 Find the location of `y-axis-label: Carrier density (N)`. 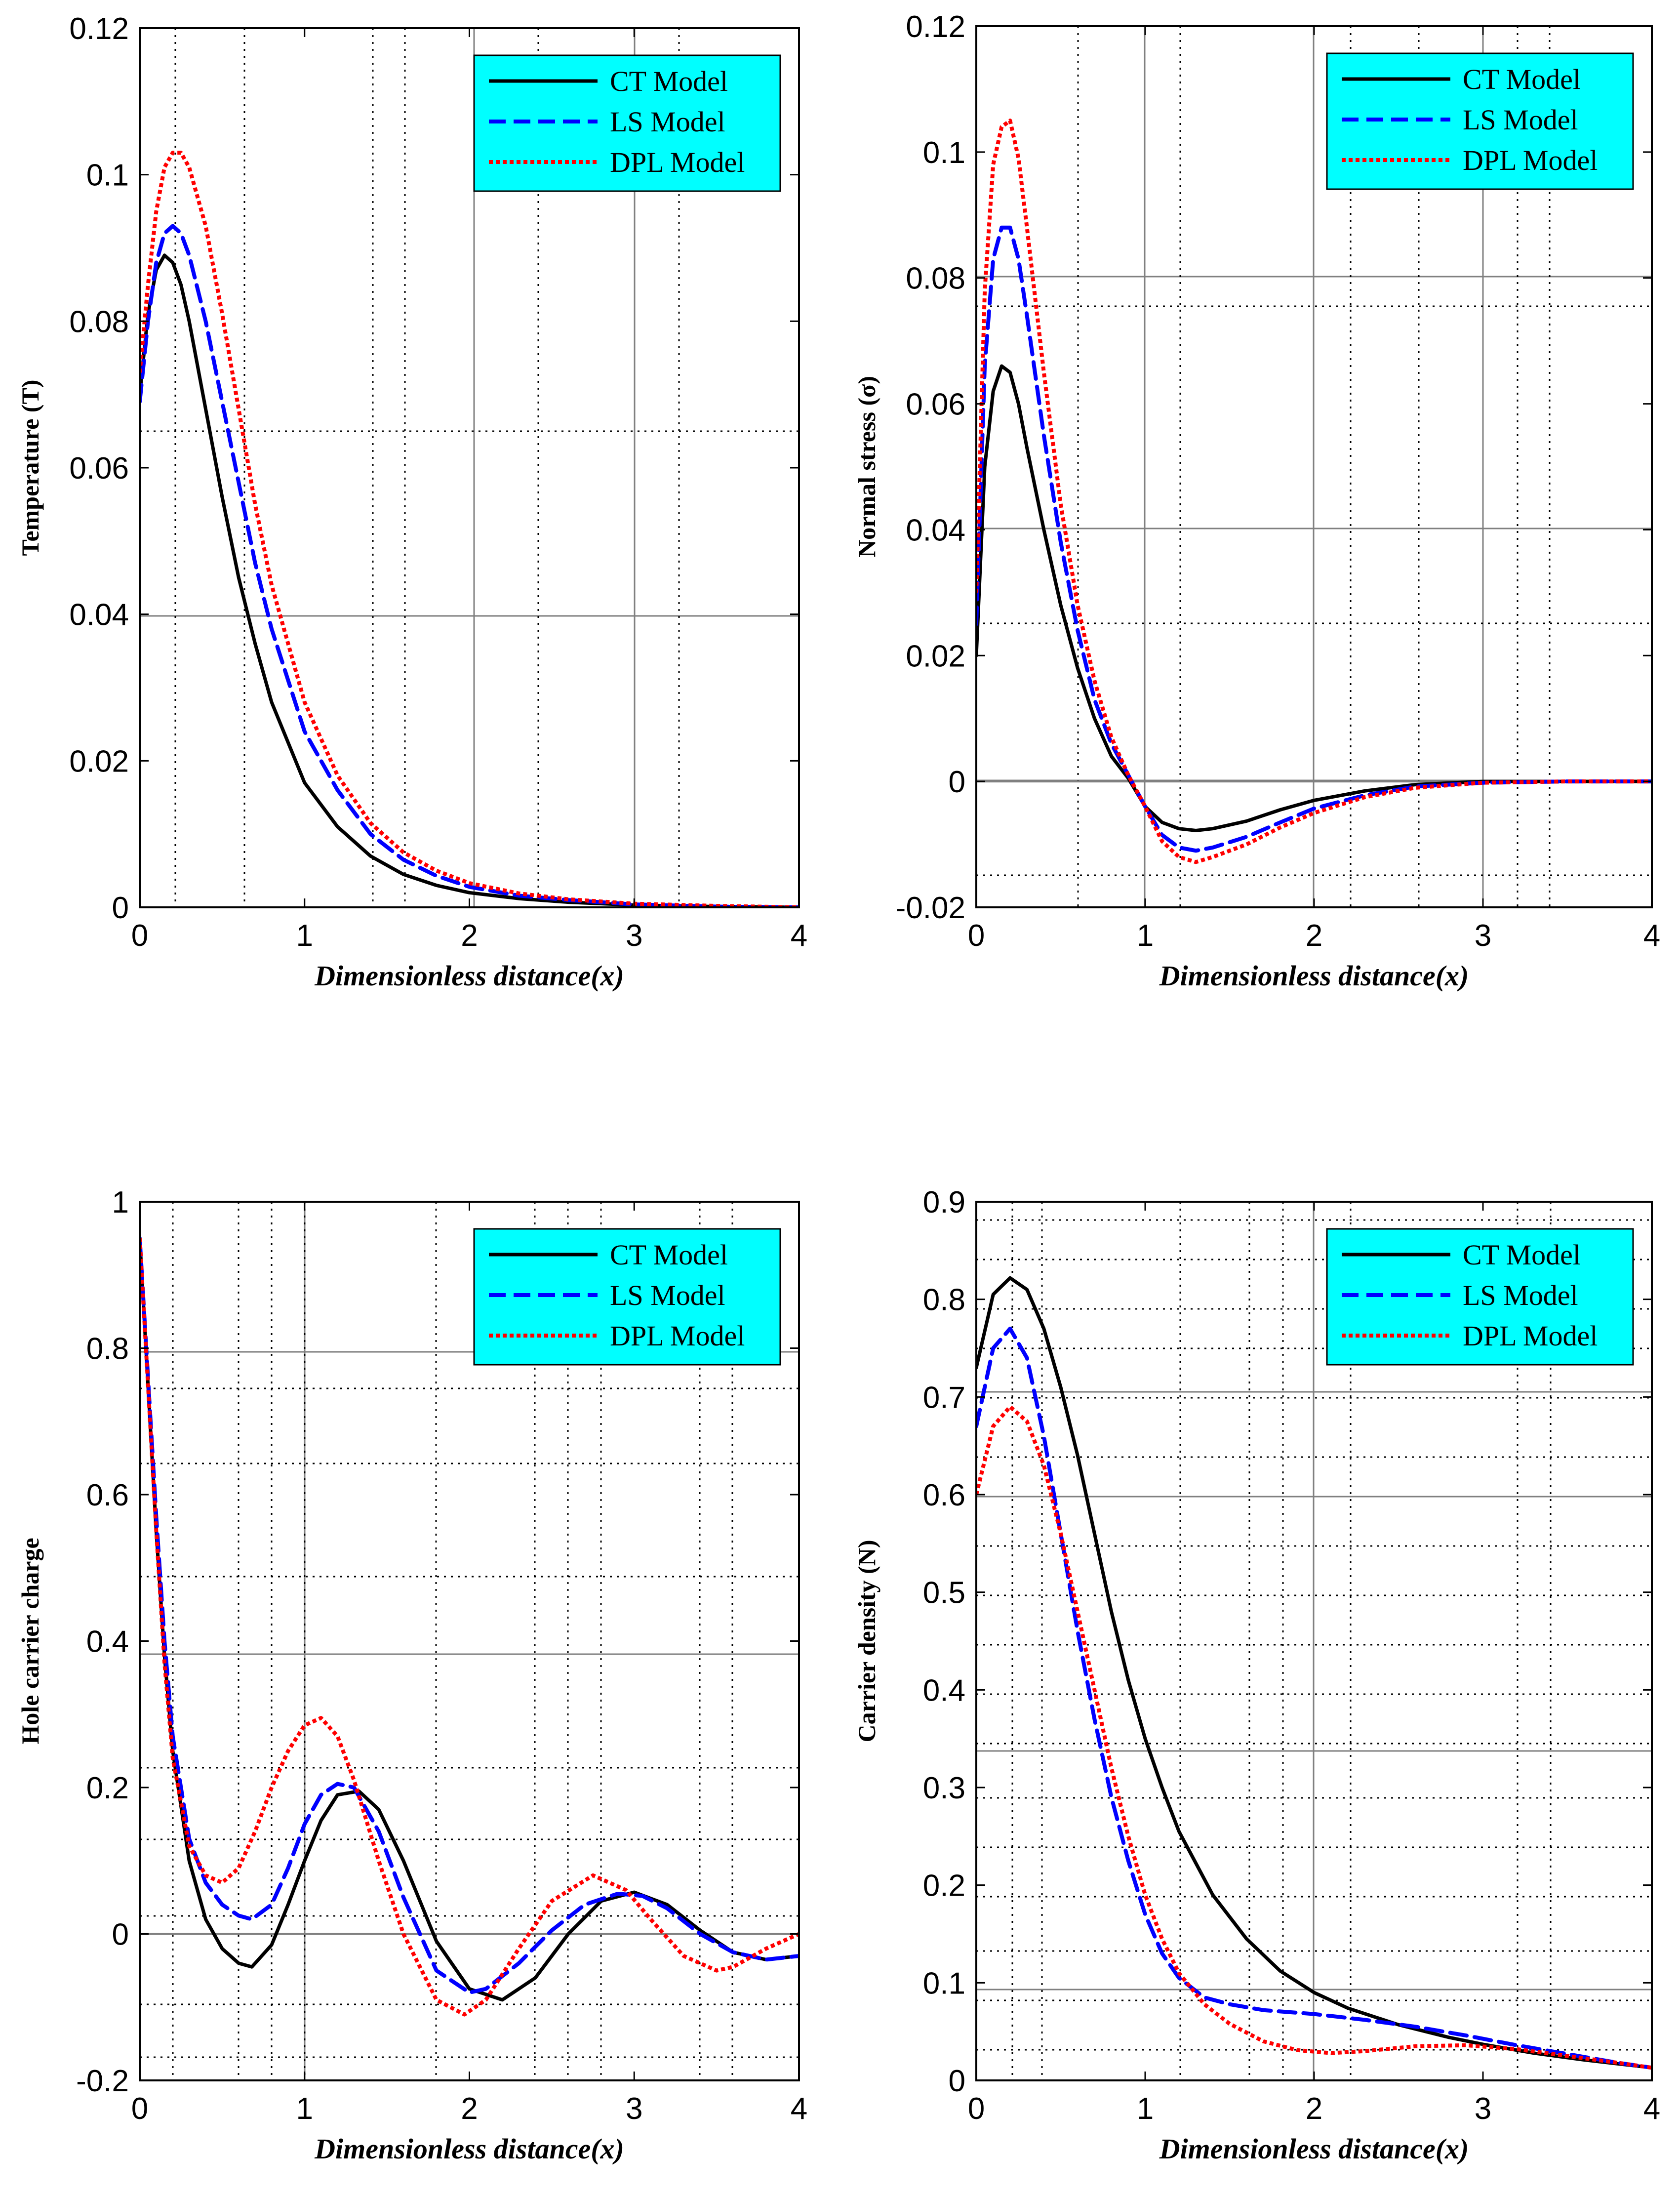

y-axis-label: Carrier density (N) is located at coordinates (866, 1641).